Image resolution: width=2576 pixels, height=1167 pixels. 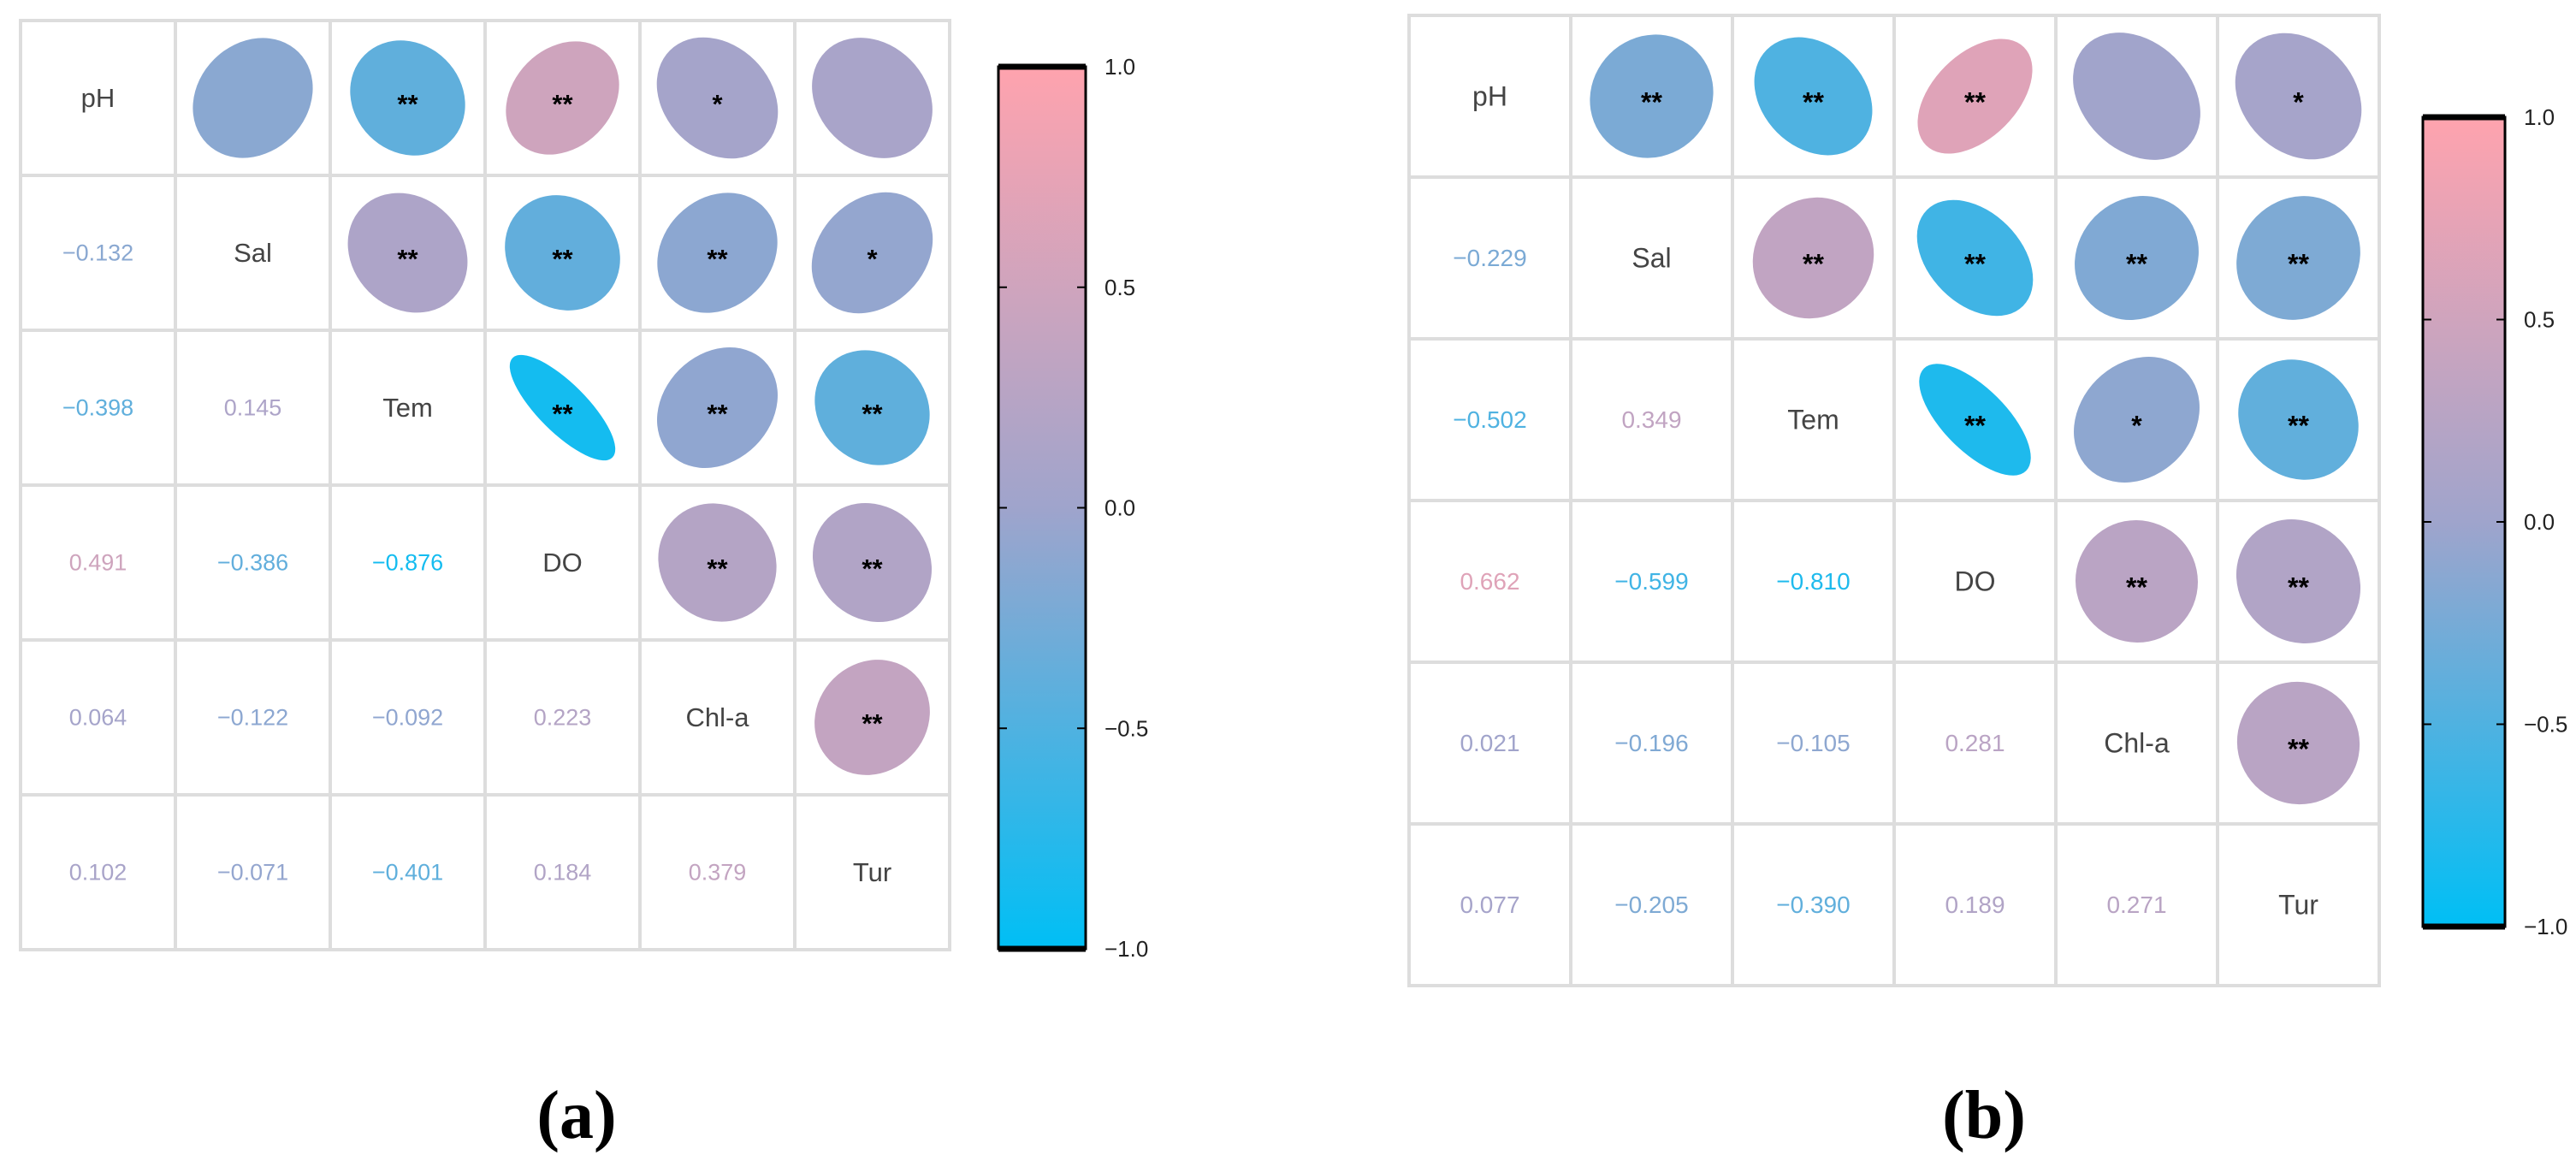 I want to click on correlation-value: 0.021, so click(x=1489, y=743).